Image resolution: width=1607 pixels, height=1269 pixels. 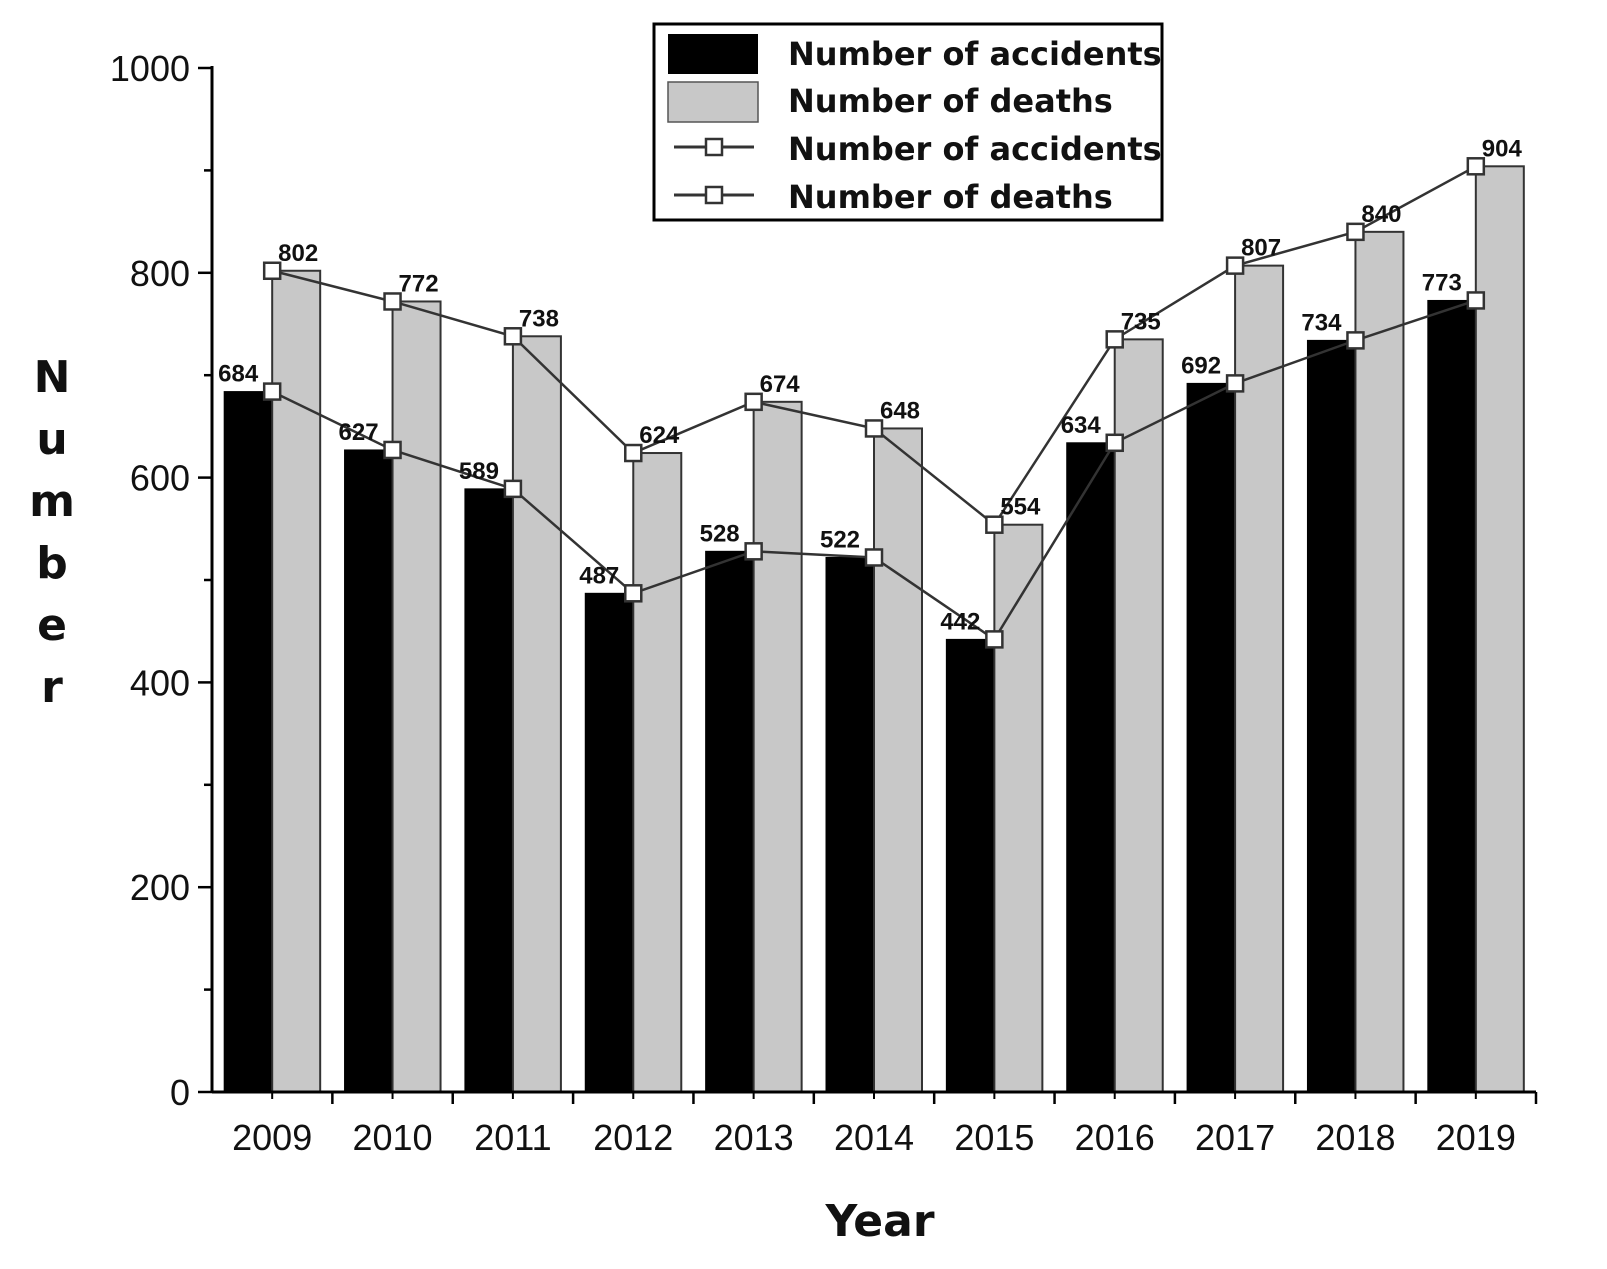 I want to click on bar-accidents-2018, so click(x=1331, y=716).